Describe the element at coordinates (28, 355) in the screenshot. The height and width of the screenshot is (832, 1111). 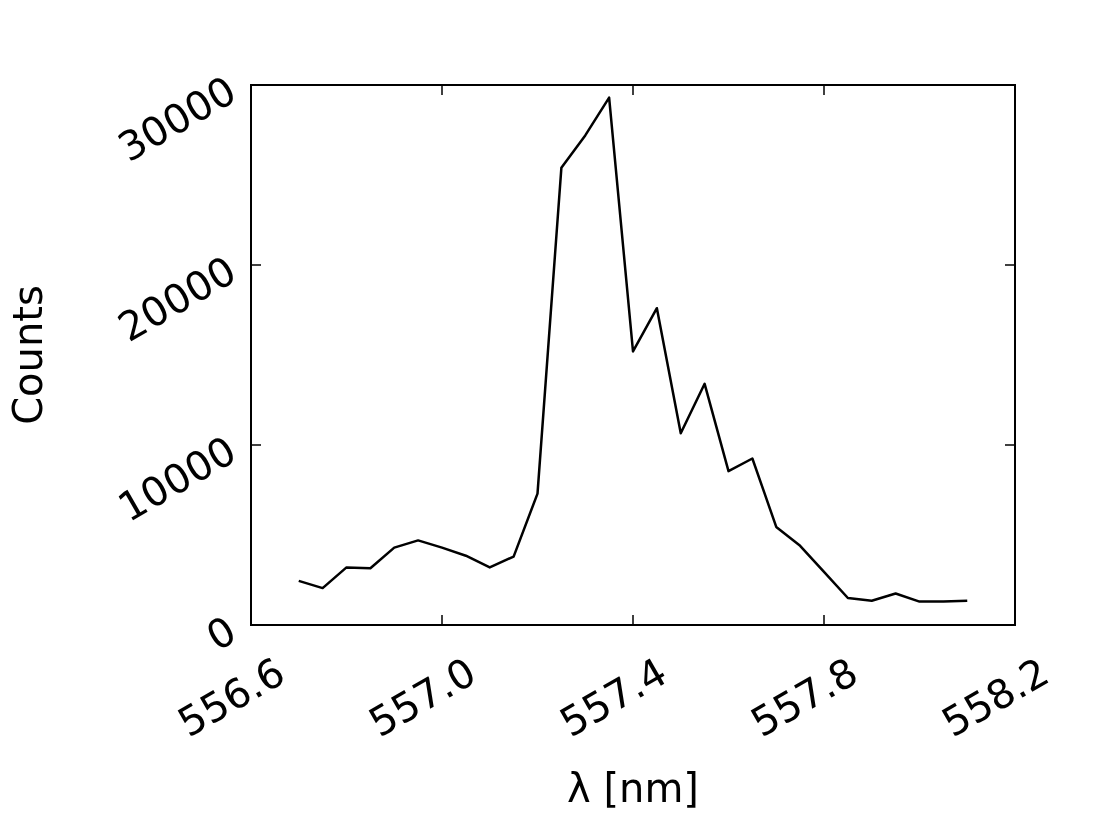
I see `y-axis-title: Counts` at that location.